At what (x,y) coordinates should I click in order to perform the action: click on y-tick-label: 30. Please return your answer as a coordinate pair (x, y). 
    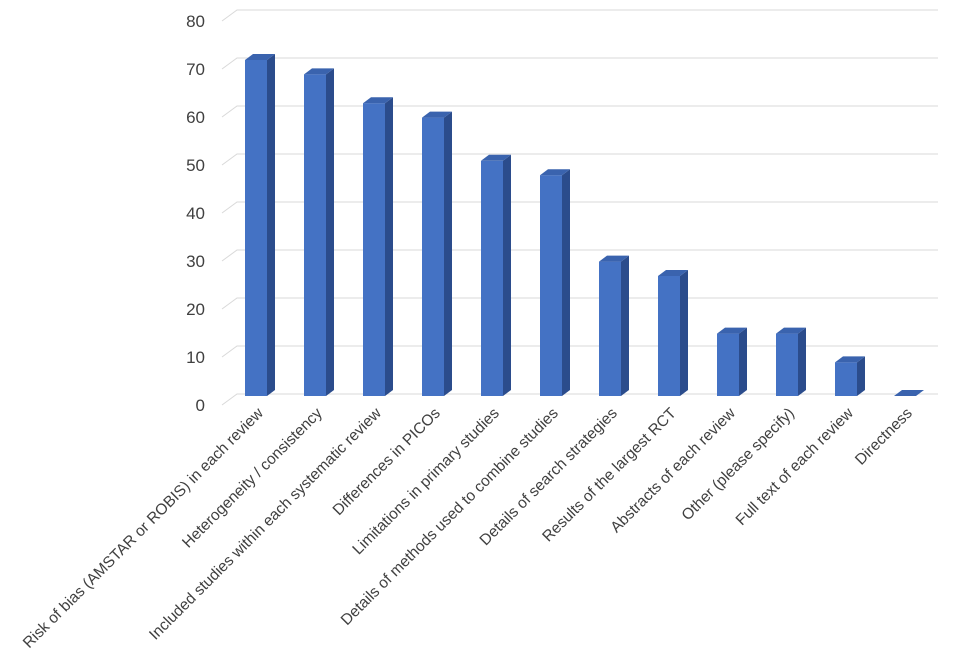
    Looking at the image, I should click on (195, 261).